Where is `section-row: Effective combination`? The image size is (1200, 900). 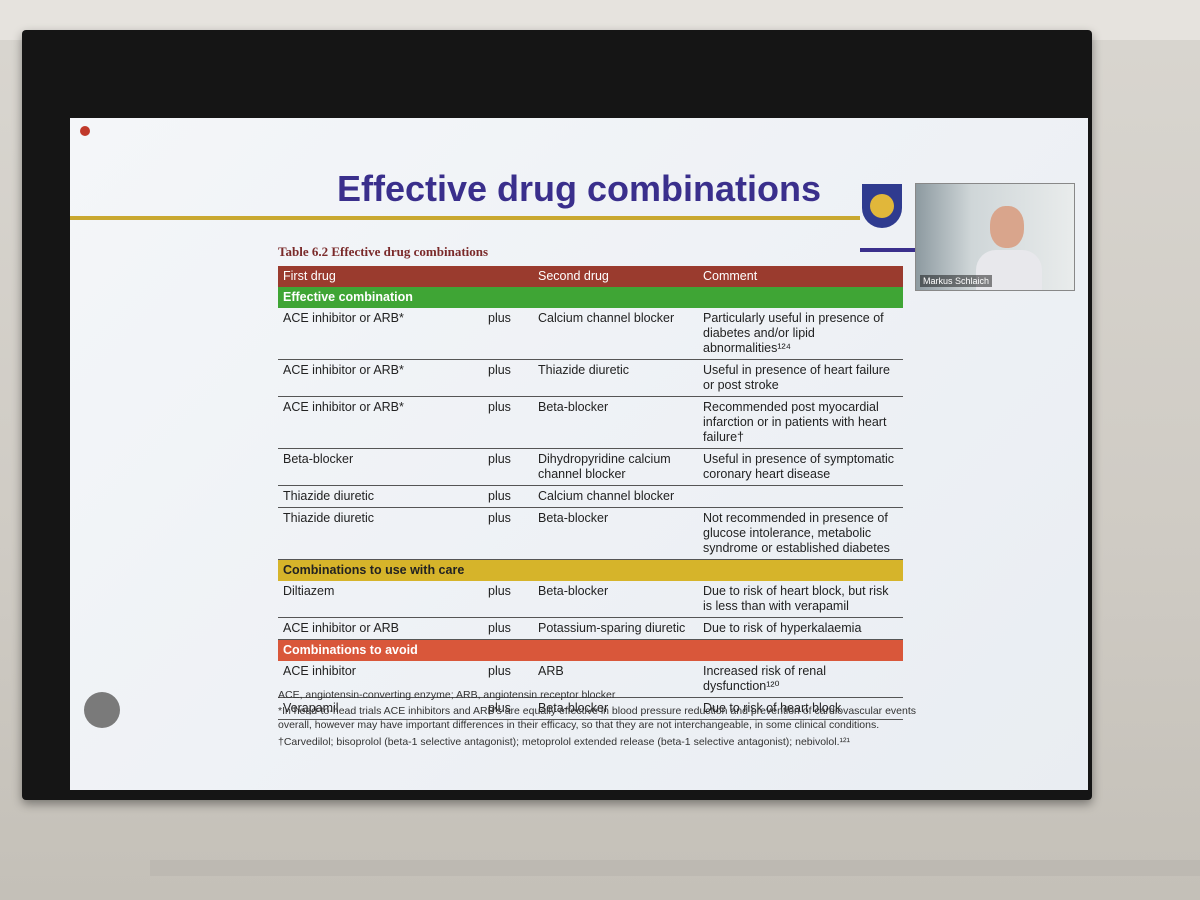 section-row: Effective combination is located at coordinates (590, 297).